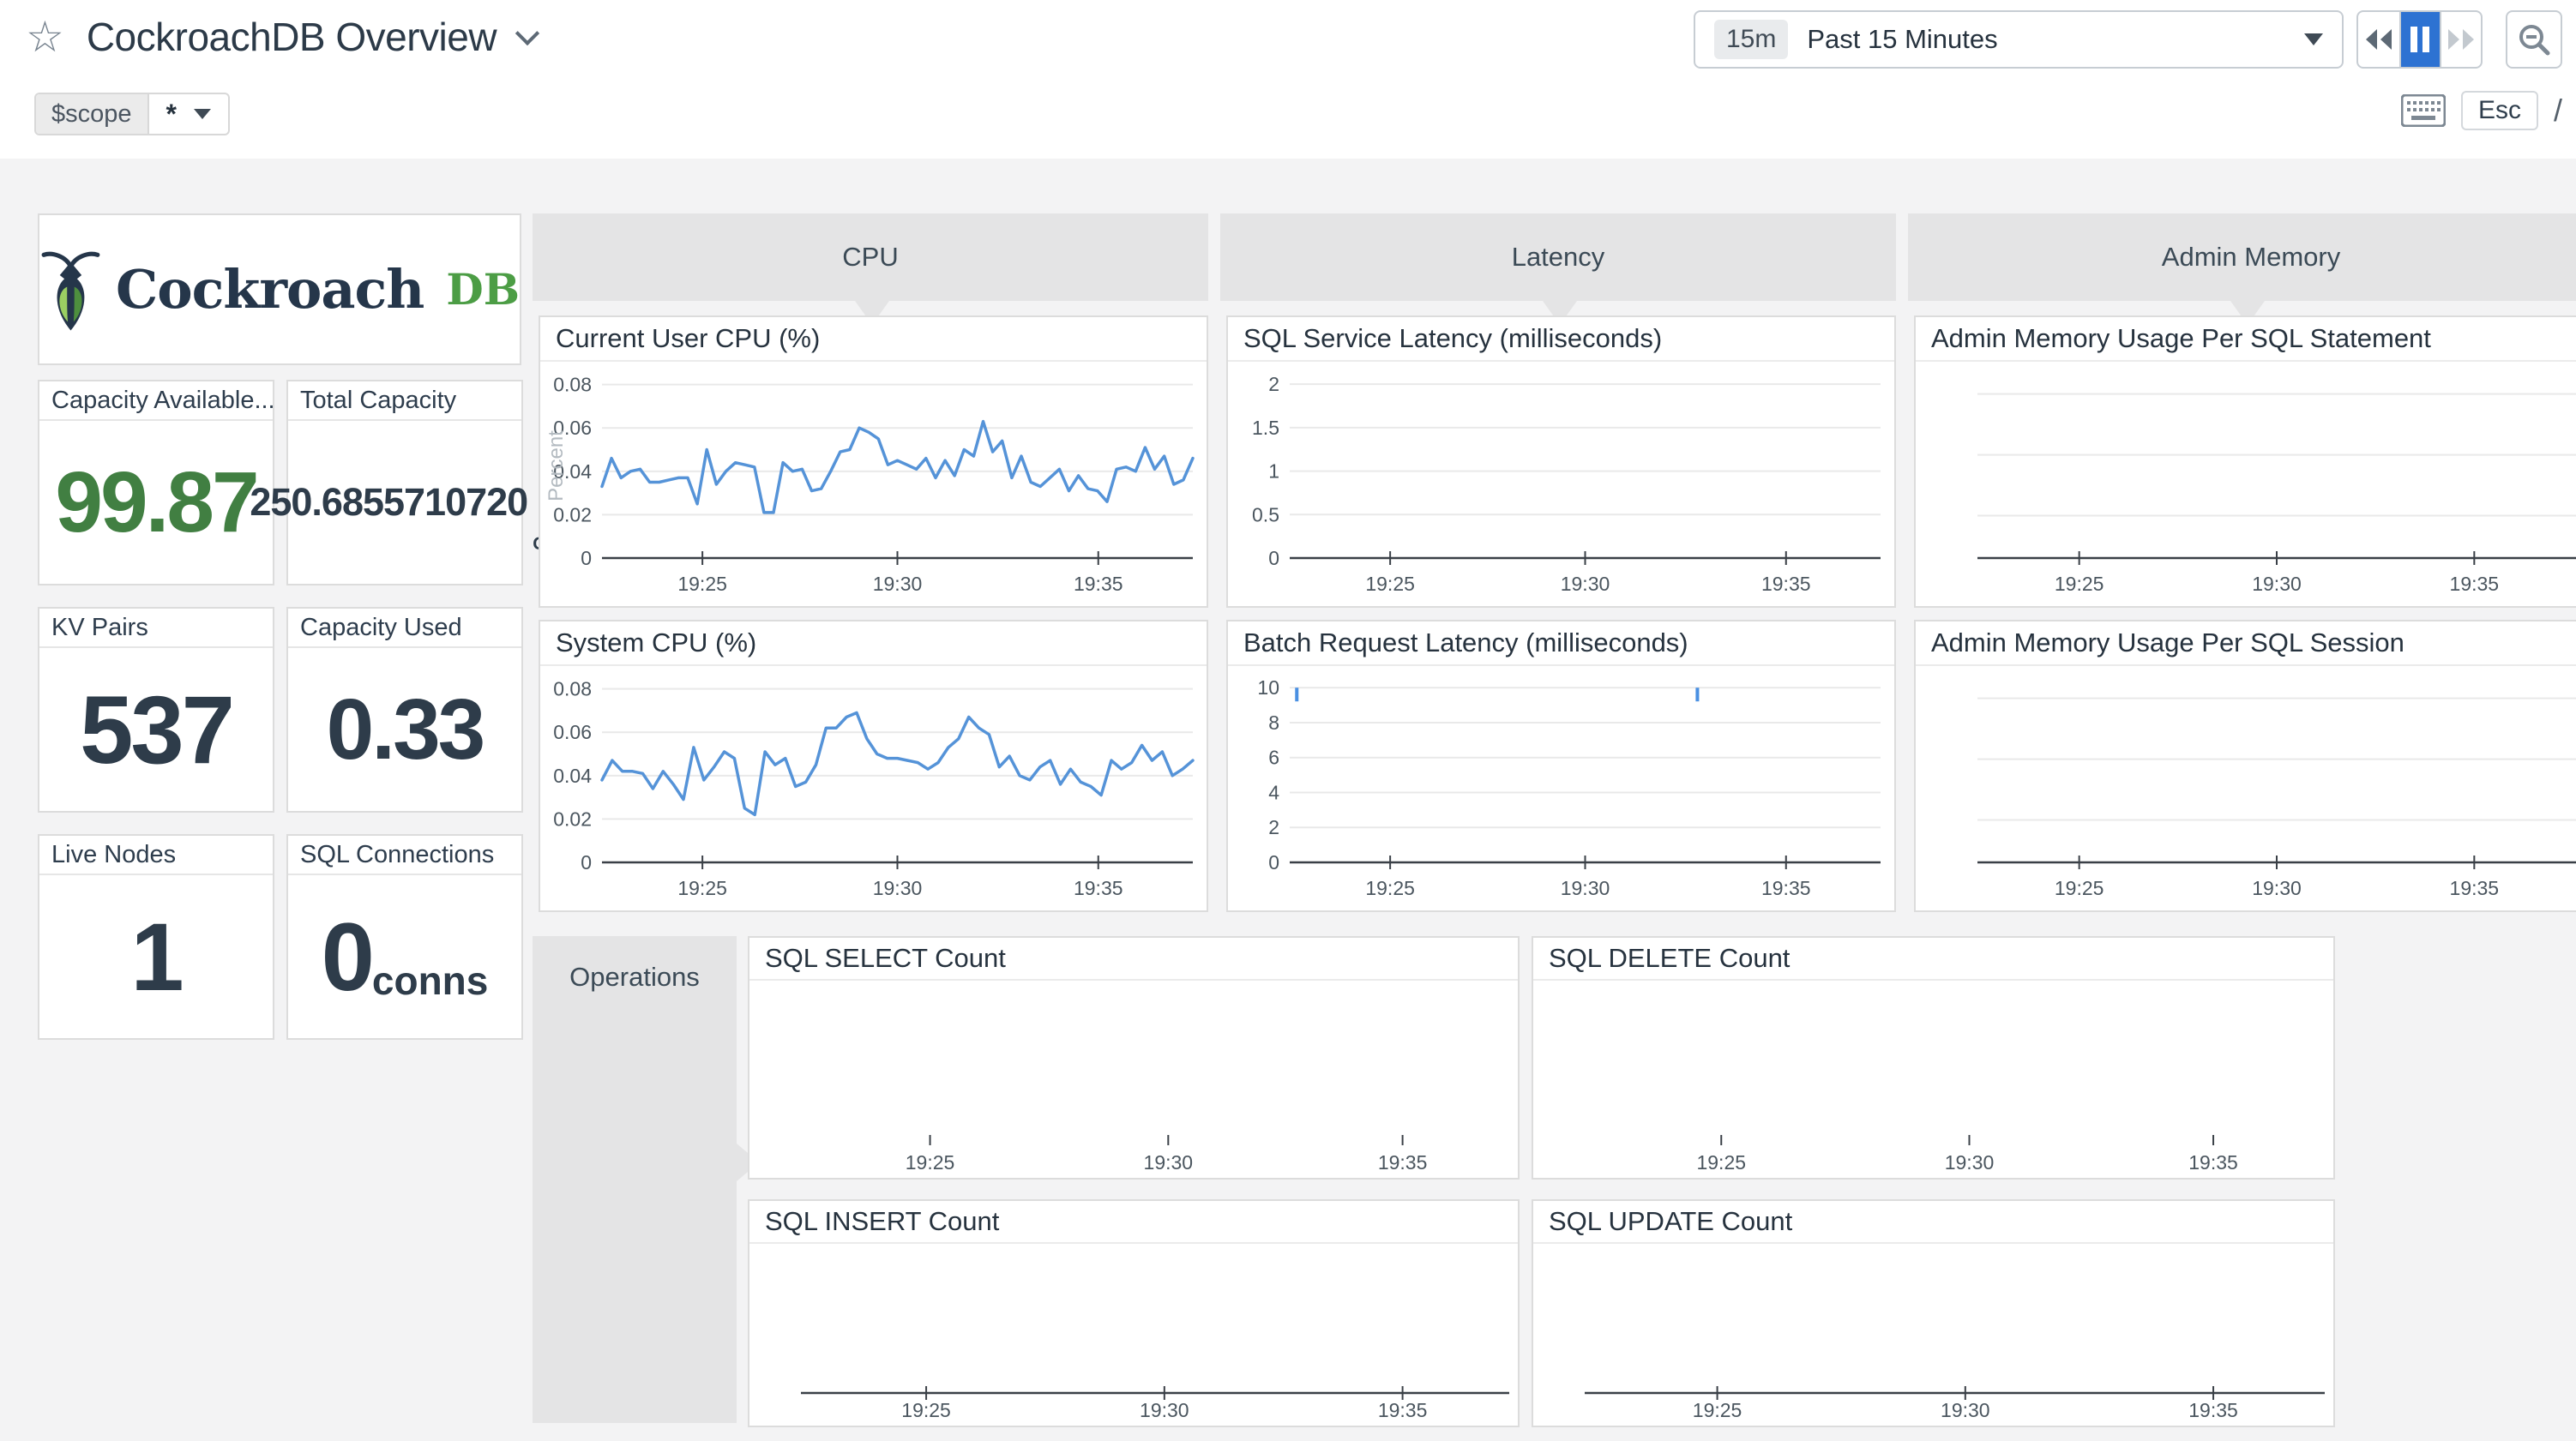 This screenshot has height=1441, width=2576. Describe the element at coordinates (2242, 257) in the screenshot. I see `group-header-admin-memory: Admin Memory` at that location.